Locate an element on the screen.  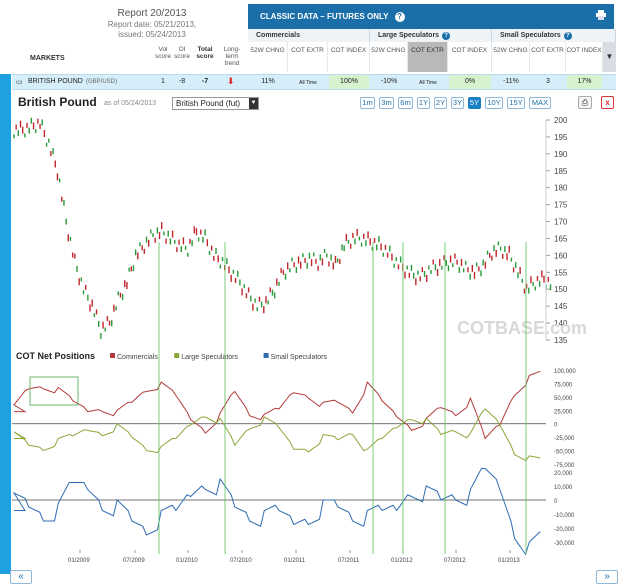
cot-upper-tick-label: 75,000 is located at coordinates (563, 385).